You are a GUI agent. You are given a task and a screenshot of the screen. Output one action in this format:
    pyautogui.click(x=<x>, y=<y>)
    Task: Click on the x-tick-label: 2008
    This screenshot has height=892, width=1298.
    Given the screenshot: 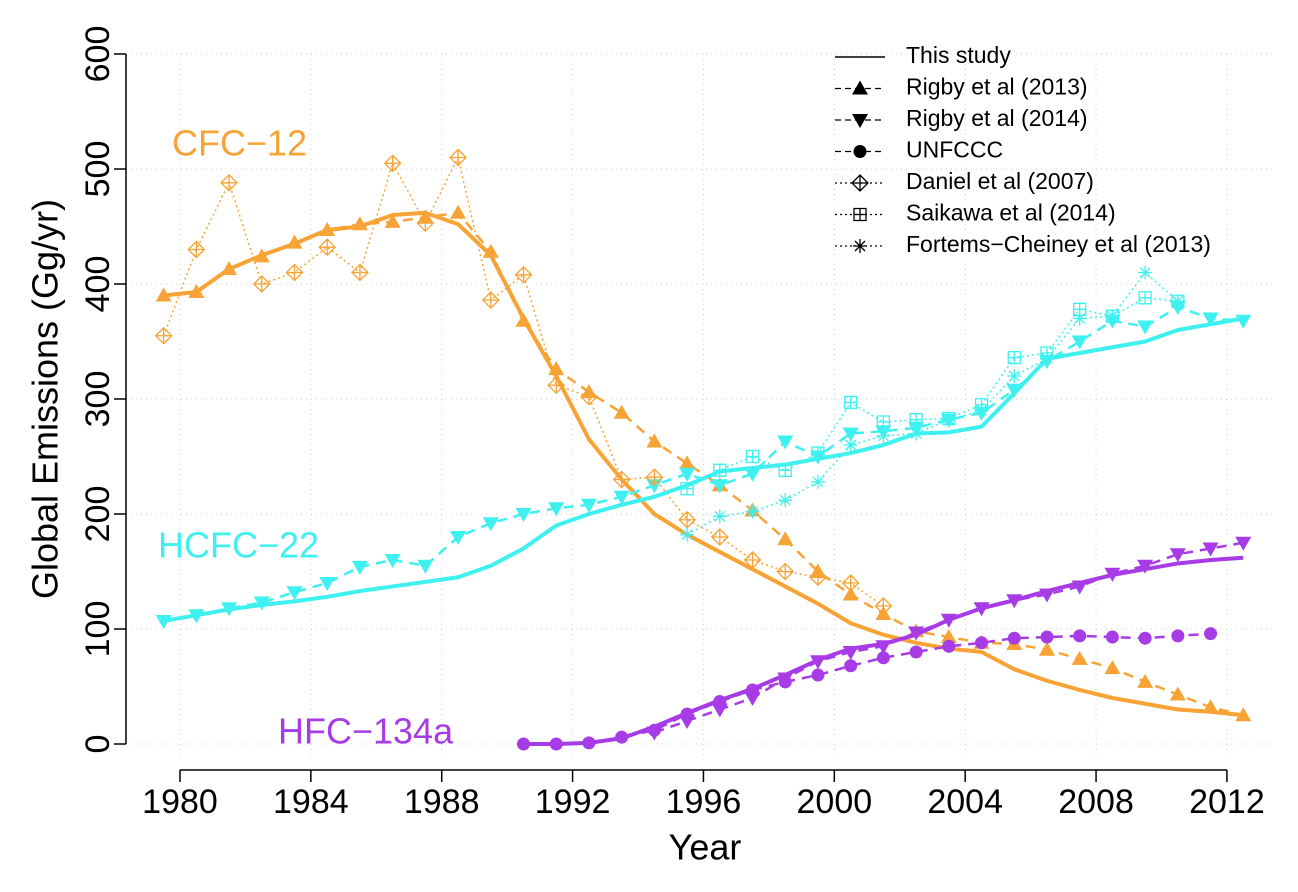 What is the action you would take?
    pyautogui.click(x=1096, y=802)
    